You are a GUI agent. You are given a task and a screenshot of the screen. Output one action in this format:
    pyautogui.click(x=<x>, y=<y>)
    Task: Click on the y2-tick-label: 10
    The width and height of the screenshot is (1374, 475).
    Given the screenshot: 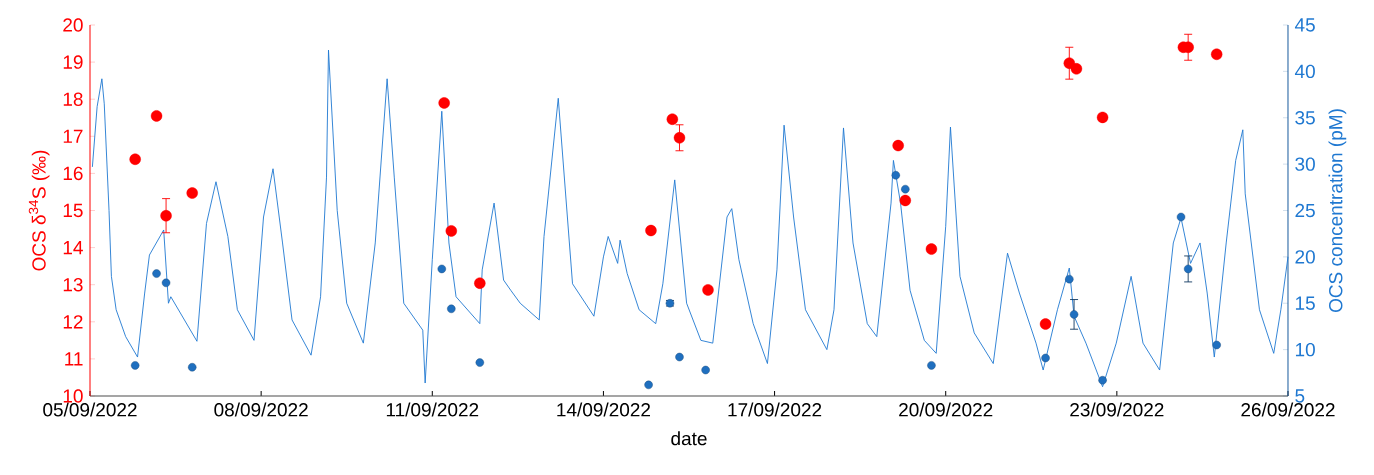 What is the action you would take?
    pyautogui.click(x=1305, y=349)
    